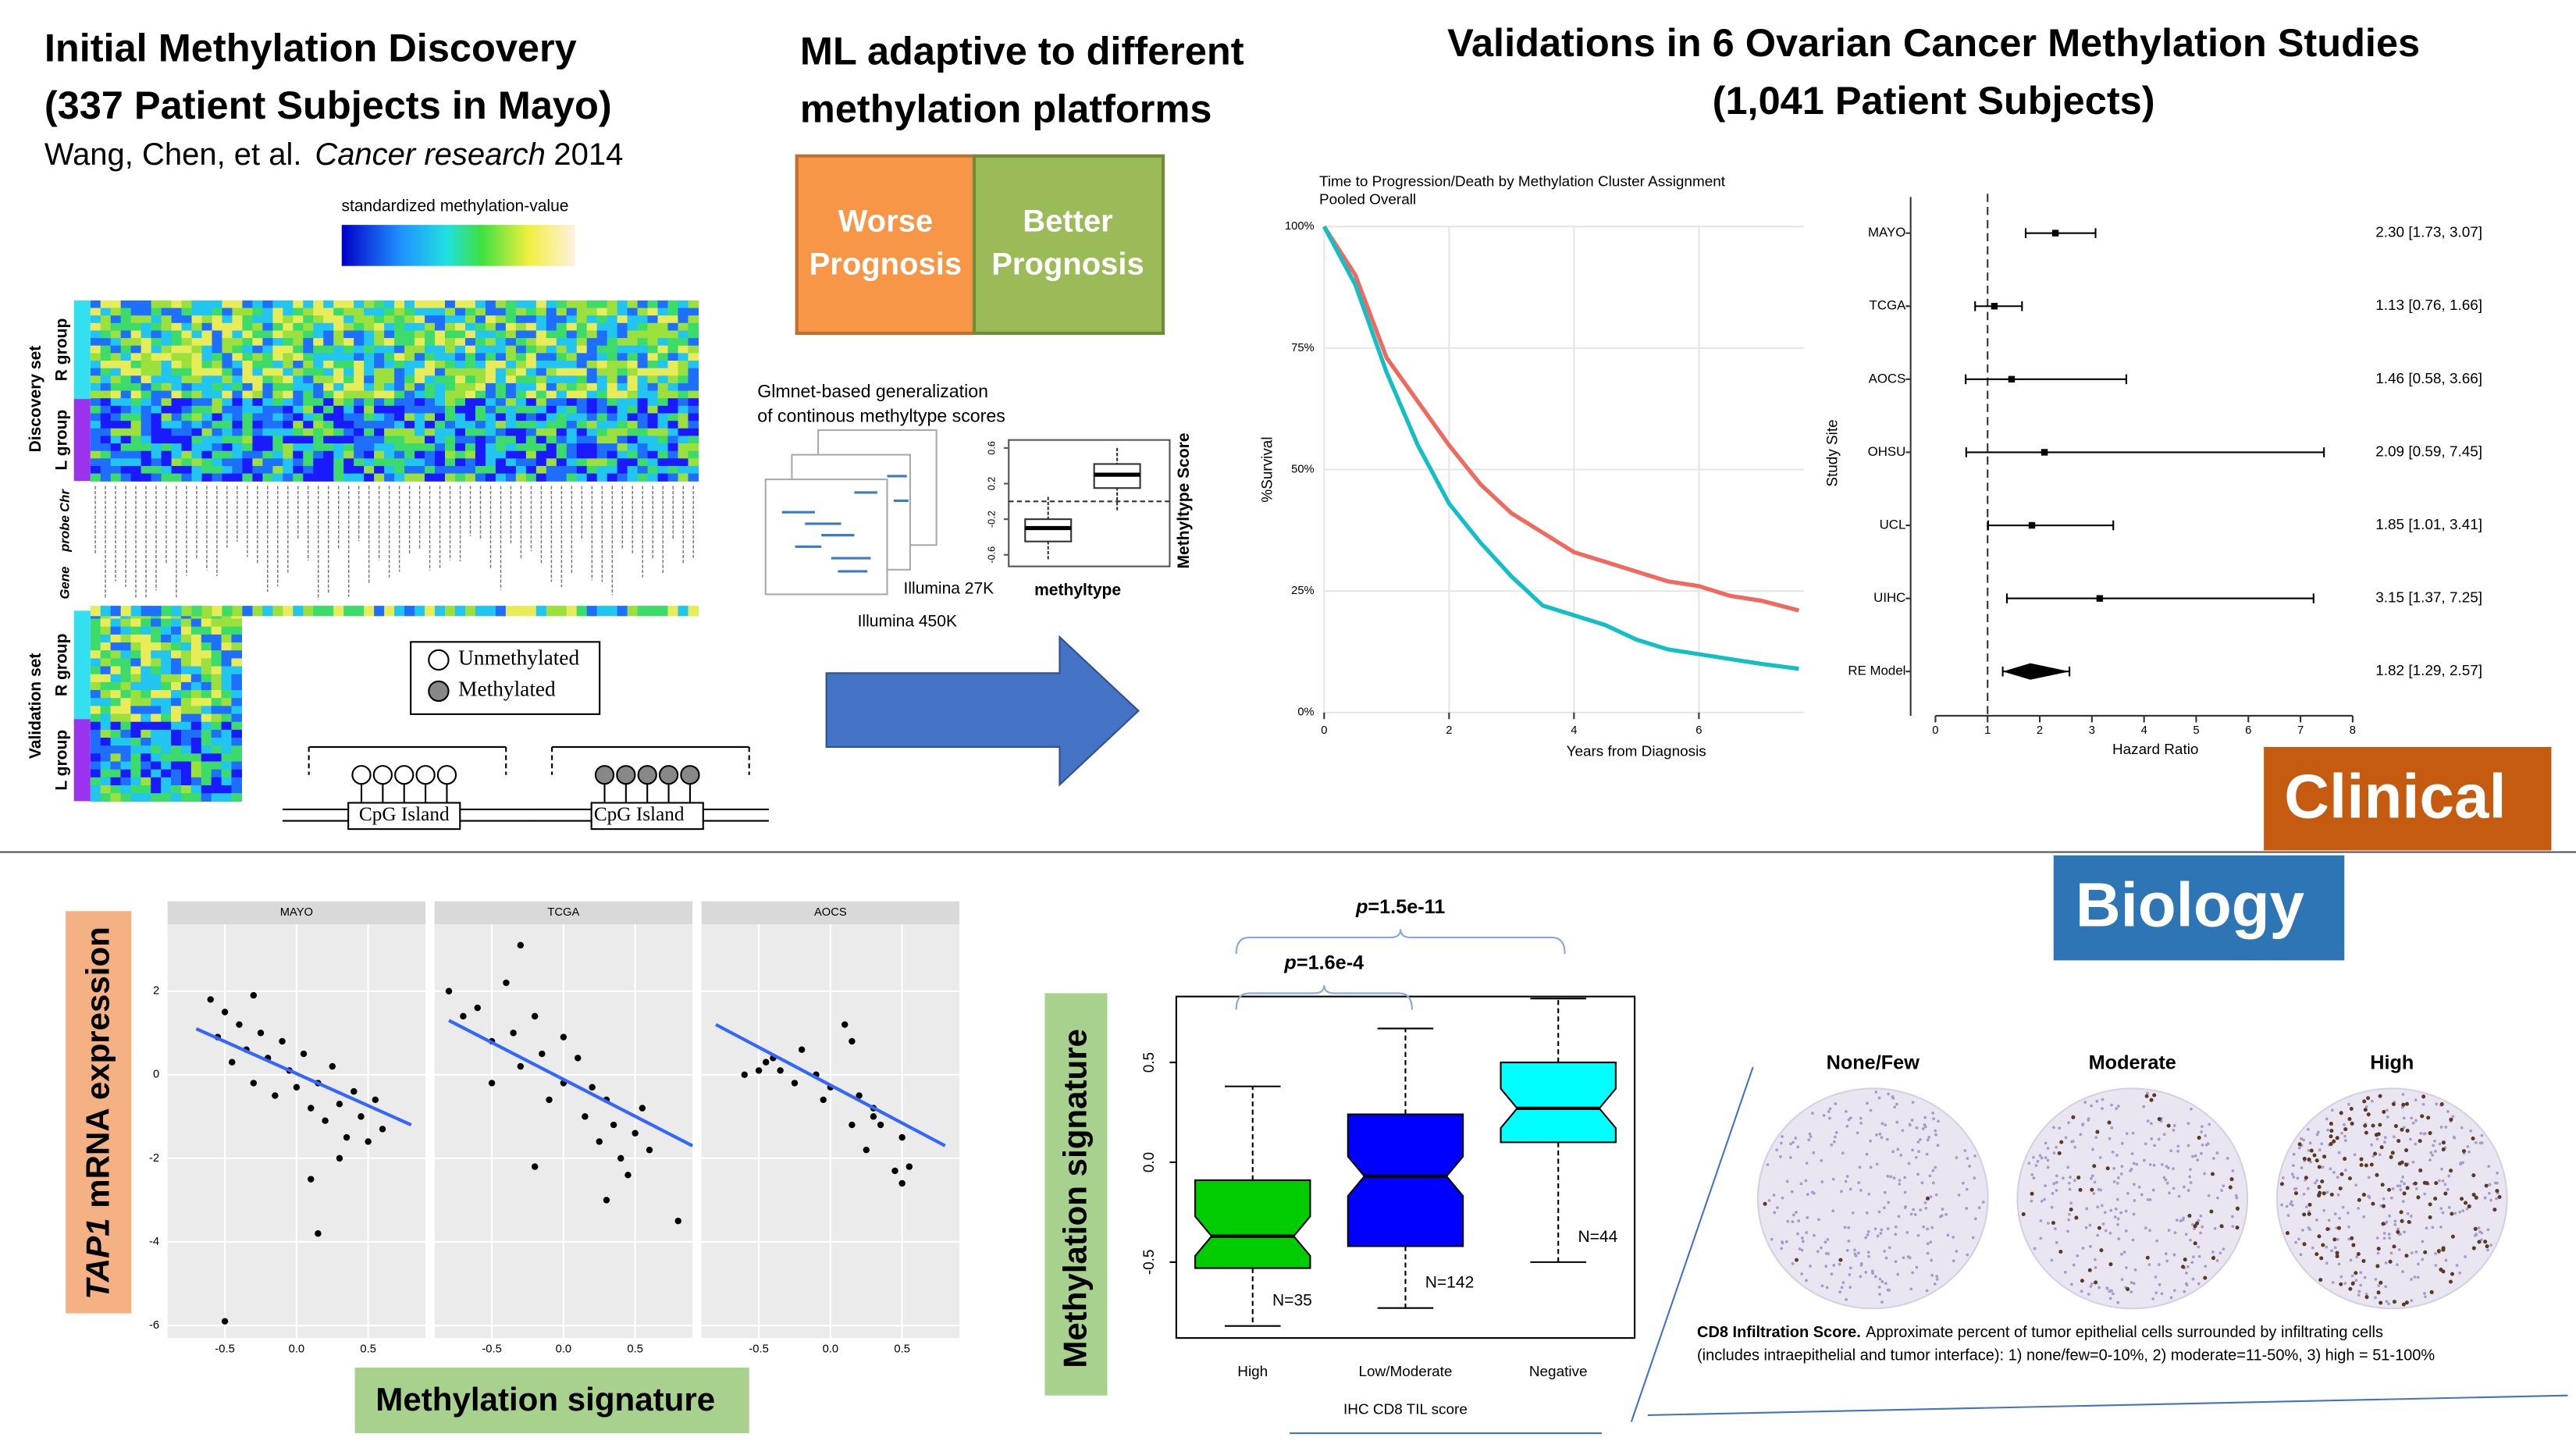  I want to click on value-label: 1.82 [1.29, 2.57], so click(2428, 671).